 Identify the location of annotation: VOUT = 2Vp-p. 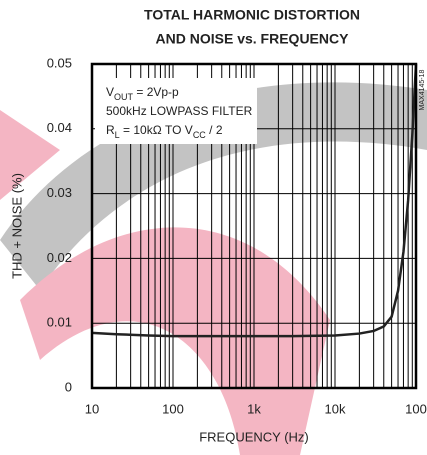
(142, 93).